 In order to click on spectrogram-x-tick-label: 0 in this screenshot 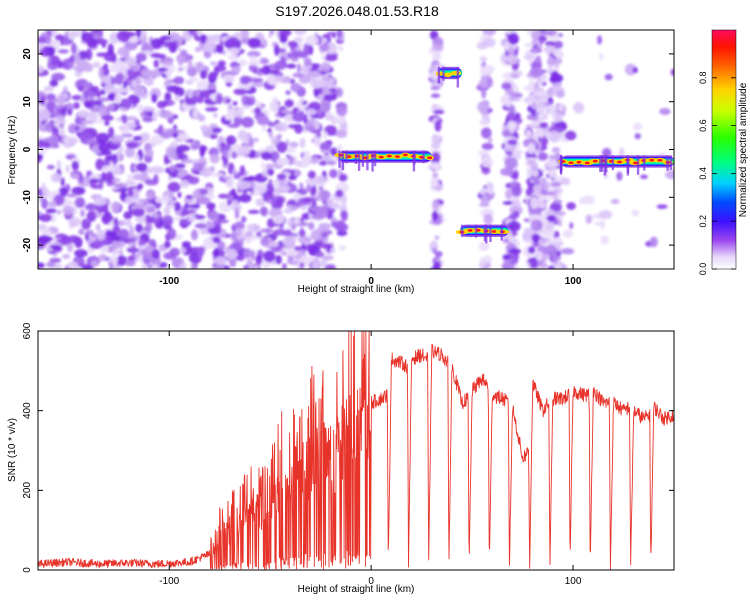, I will do `click(371, 281)`.